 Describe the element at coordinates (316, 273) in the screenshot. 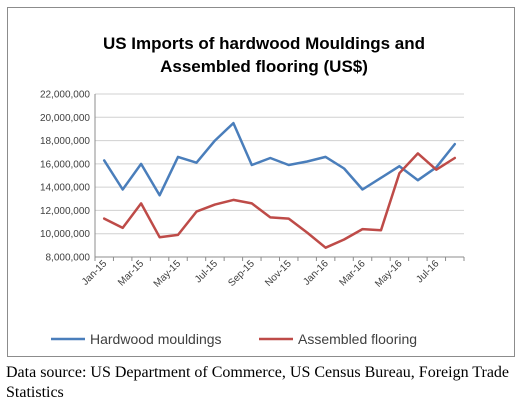

I see `x-tick-label: Jan-16` at that location.